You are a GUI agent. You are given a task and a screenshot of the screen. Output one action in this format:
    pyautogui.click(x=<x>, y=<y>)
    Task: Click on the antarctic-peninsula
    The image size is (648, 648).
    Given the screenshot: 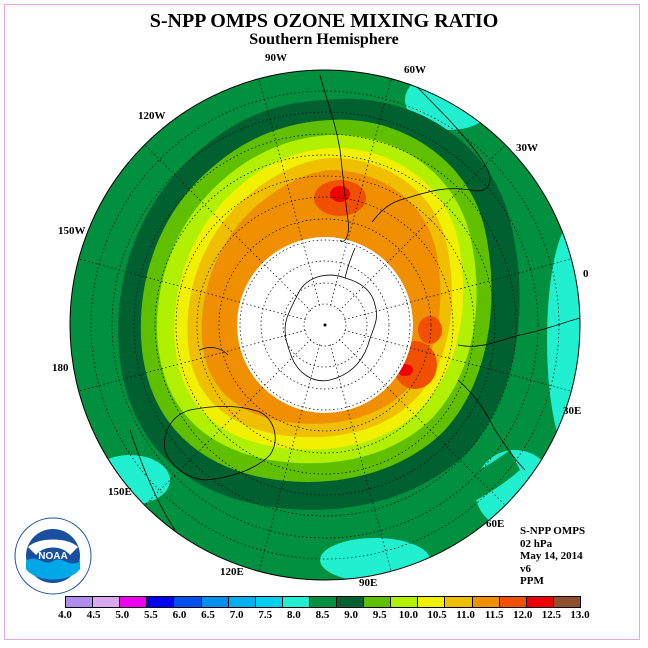 What is the action you would take?
    pyautogui.click(x=350, y=263)
    